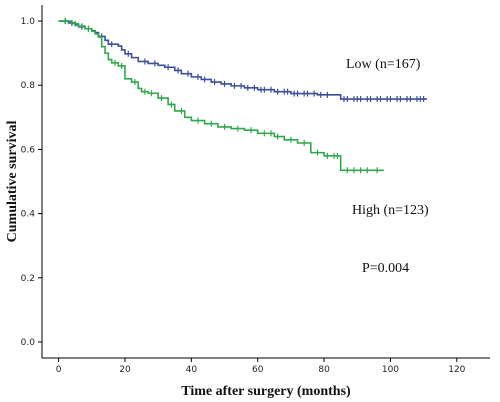  Describe the element at coordinates (28, 22) in the screenshot. I see `y-tick-label: 1.0` at that location.